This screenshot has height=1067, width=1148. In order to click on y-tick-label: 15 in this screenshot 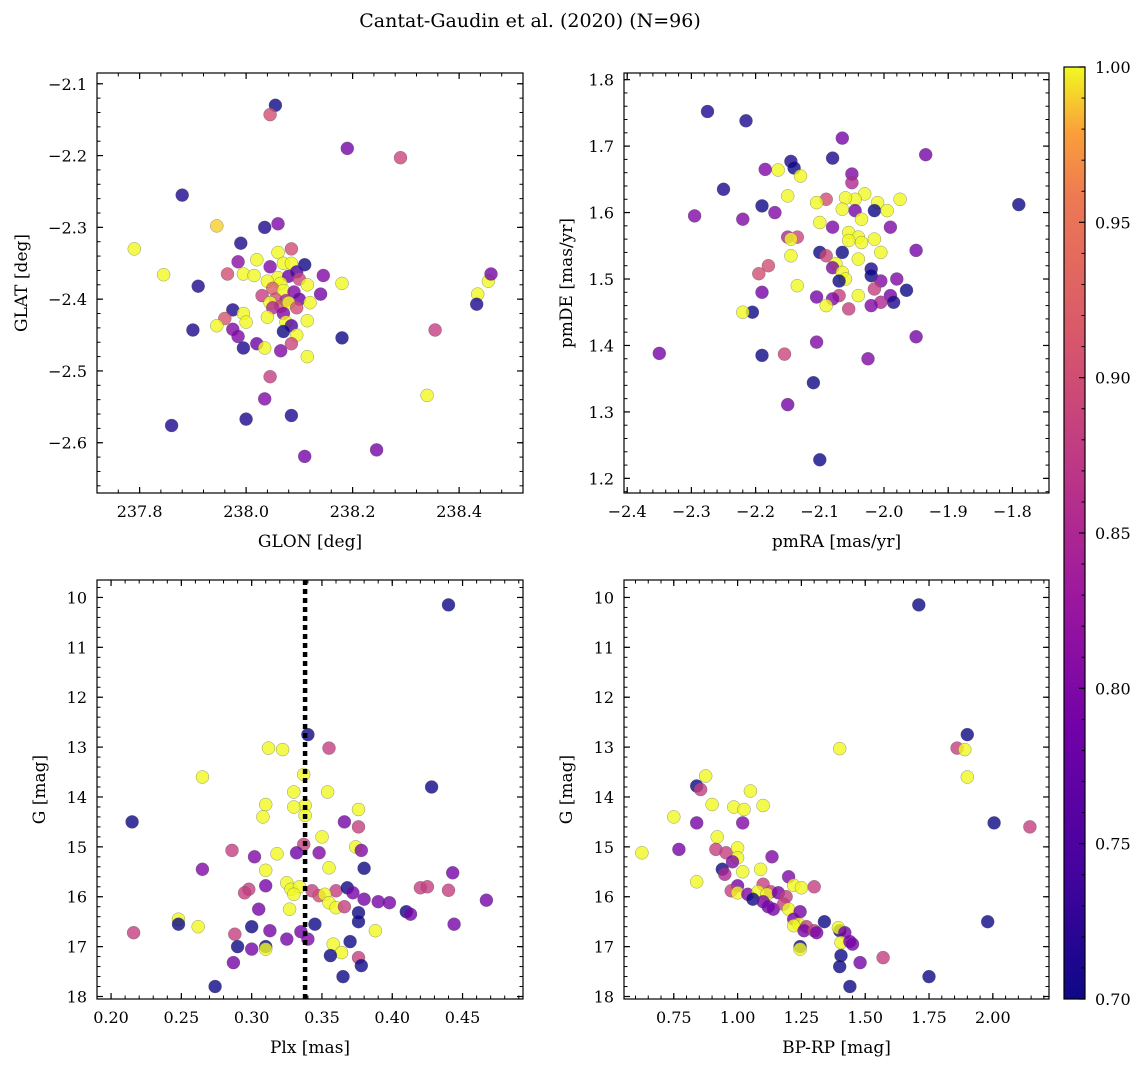, I will do `click(604, 847)`.